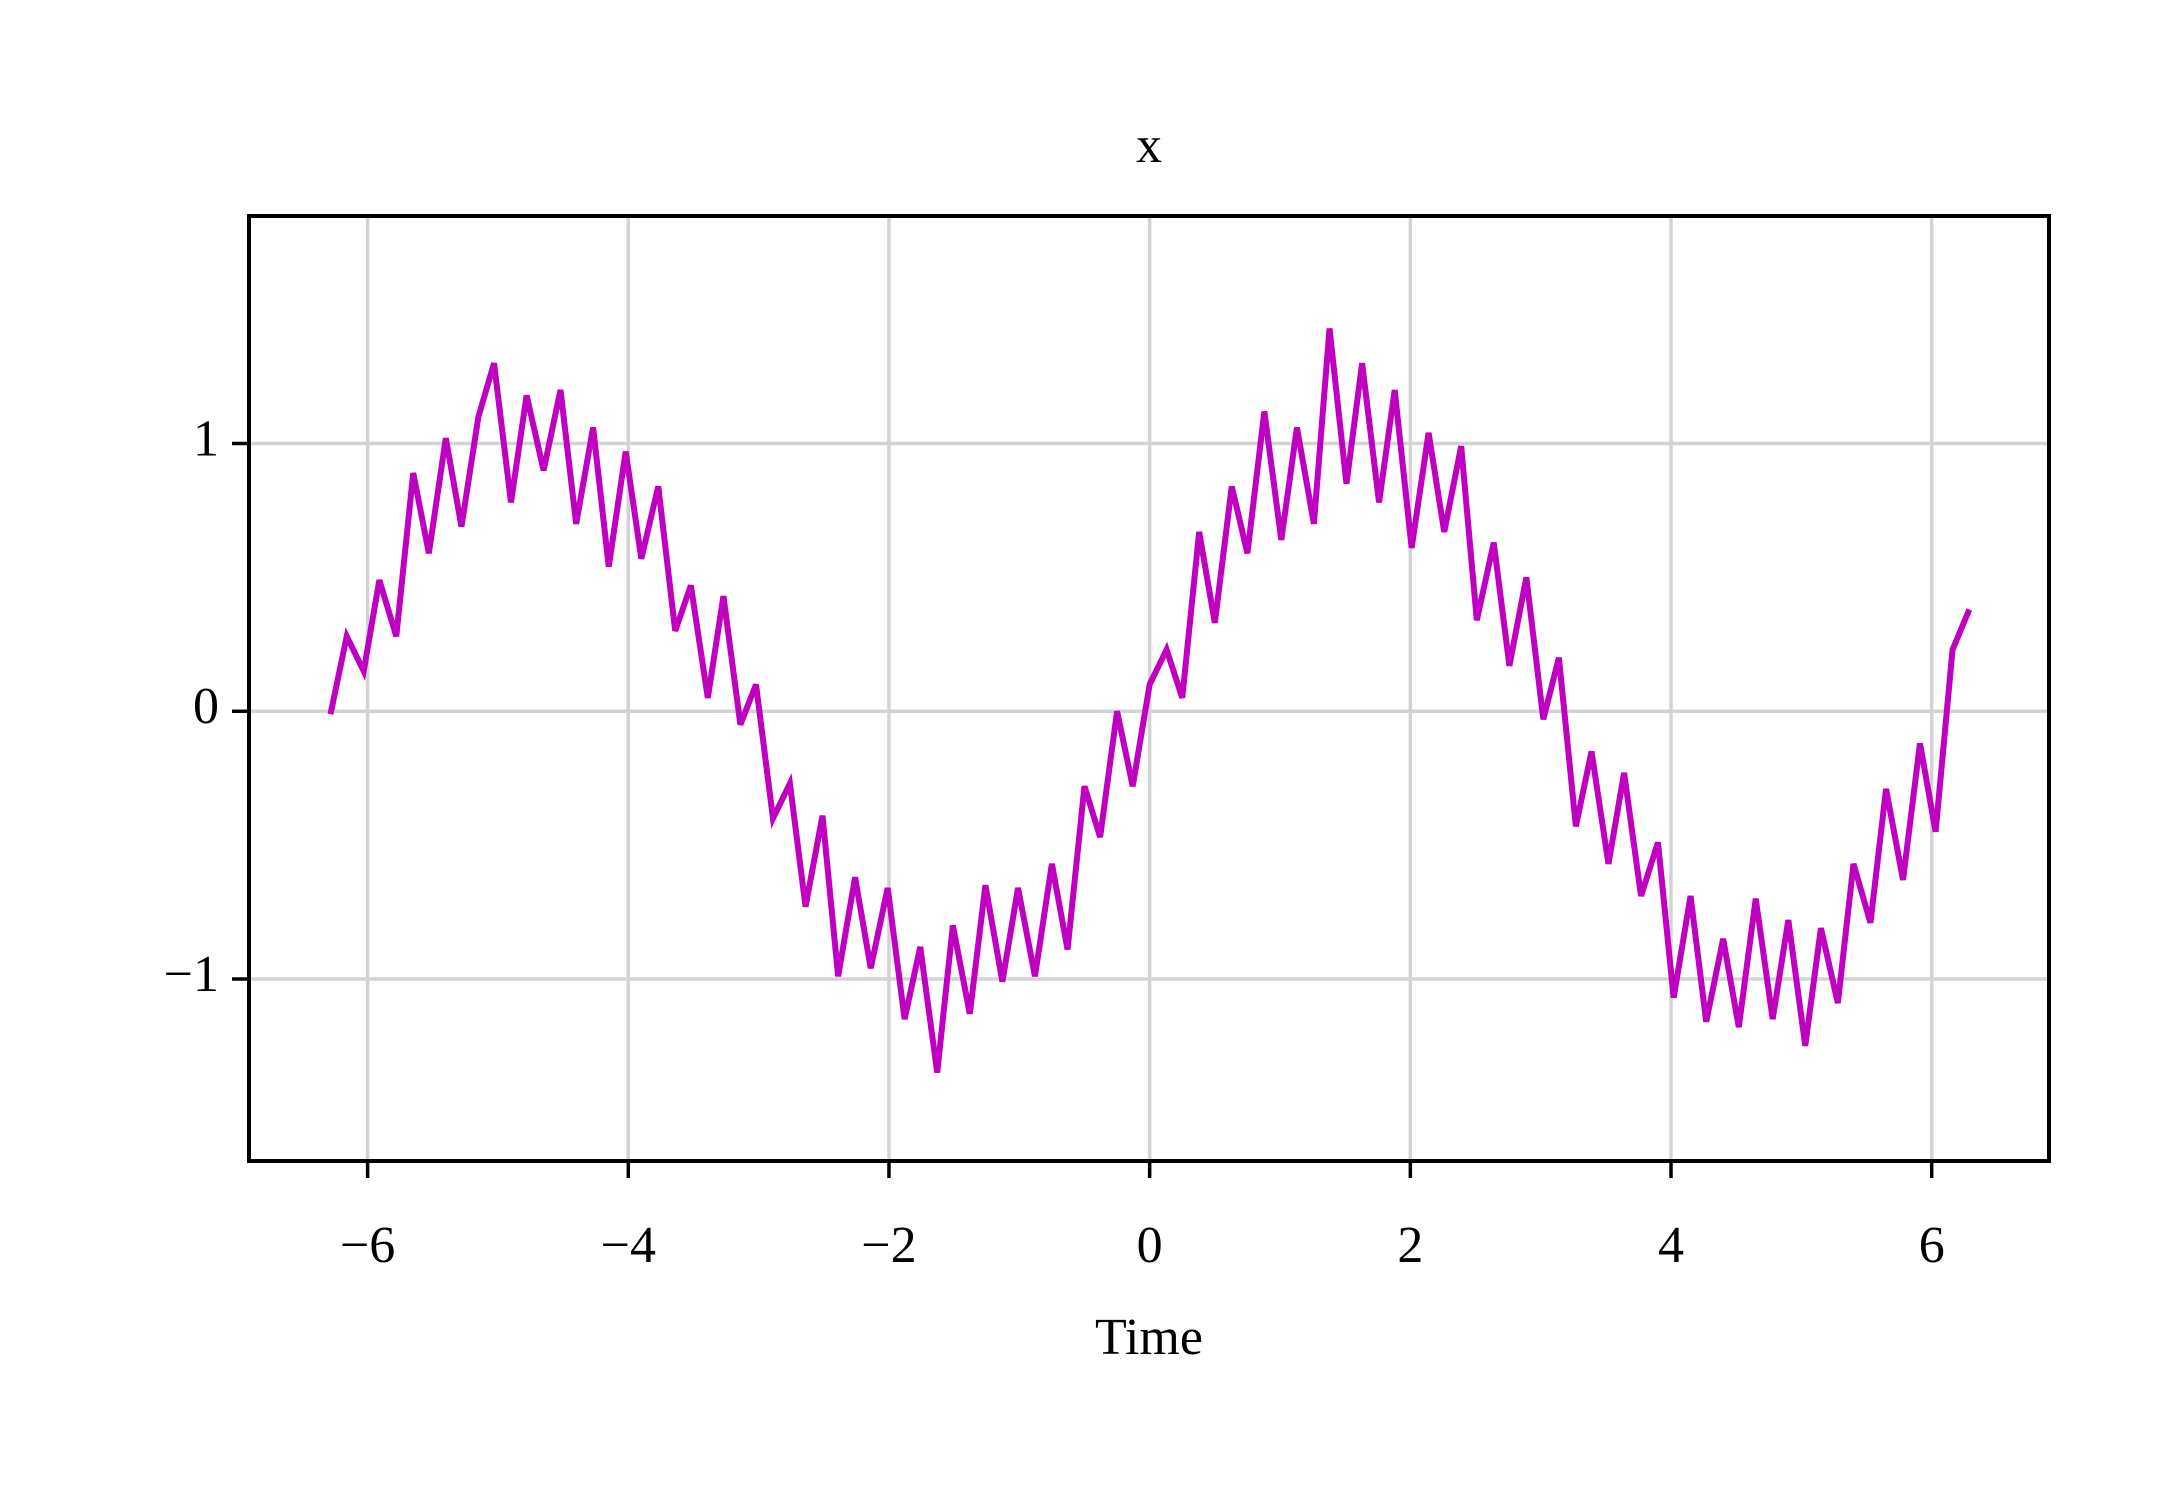 This screenshot has width=2169, height=1495. What do you see at coordinates (1410, 1245) in the screenshot?
I see `x-tick-label: 2` at bounding box center [1410, 1245].